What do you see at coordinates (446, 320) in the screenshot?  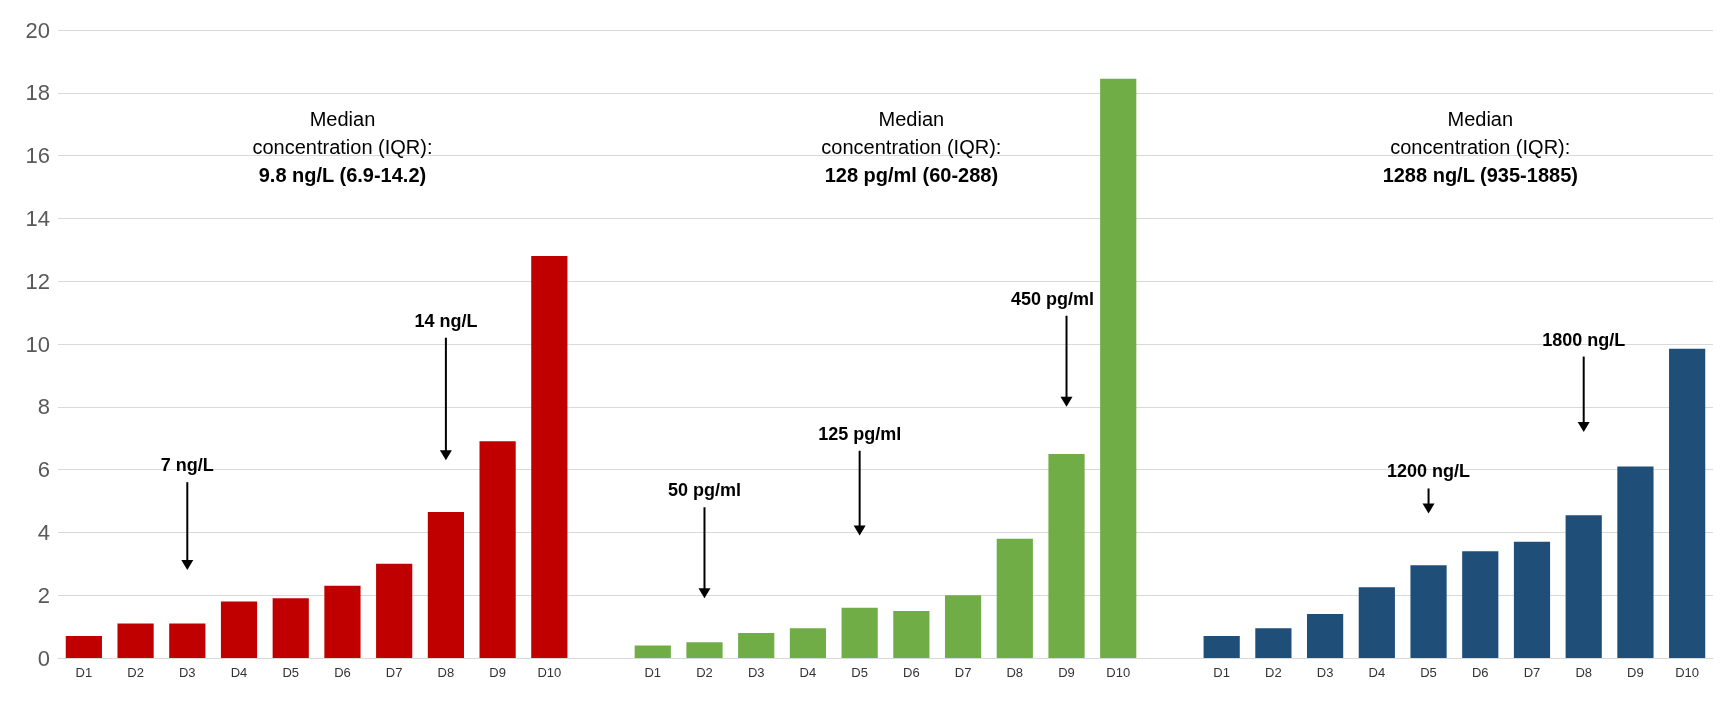 I see `annotation: 14 ng/L` at bounding box center [446, 320].